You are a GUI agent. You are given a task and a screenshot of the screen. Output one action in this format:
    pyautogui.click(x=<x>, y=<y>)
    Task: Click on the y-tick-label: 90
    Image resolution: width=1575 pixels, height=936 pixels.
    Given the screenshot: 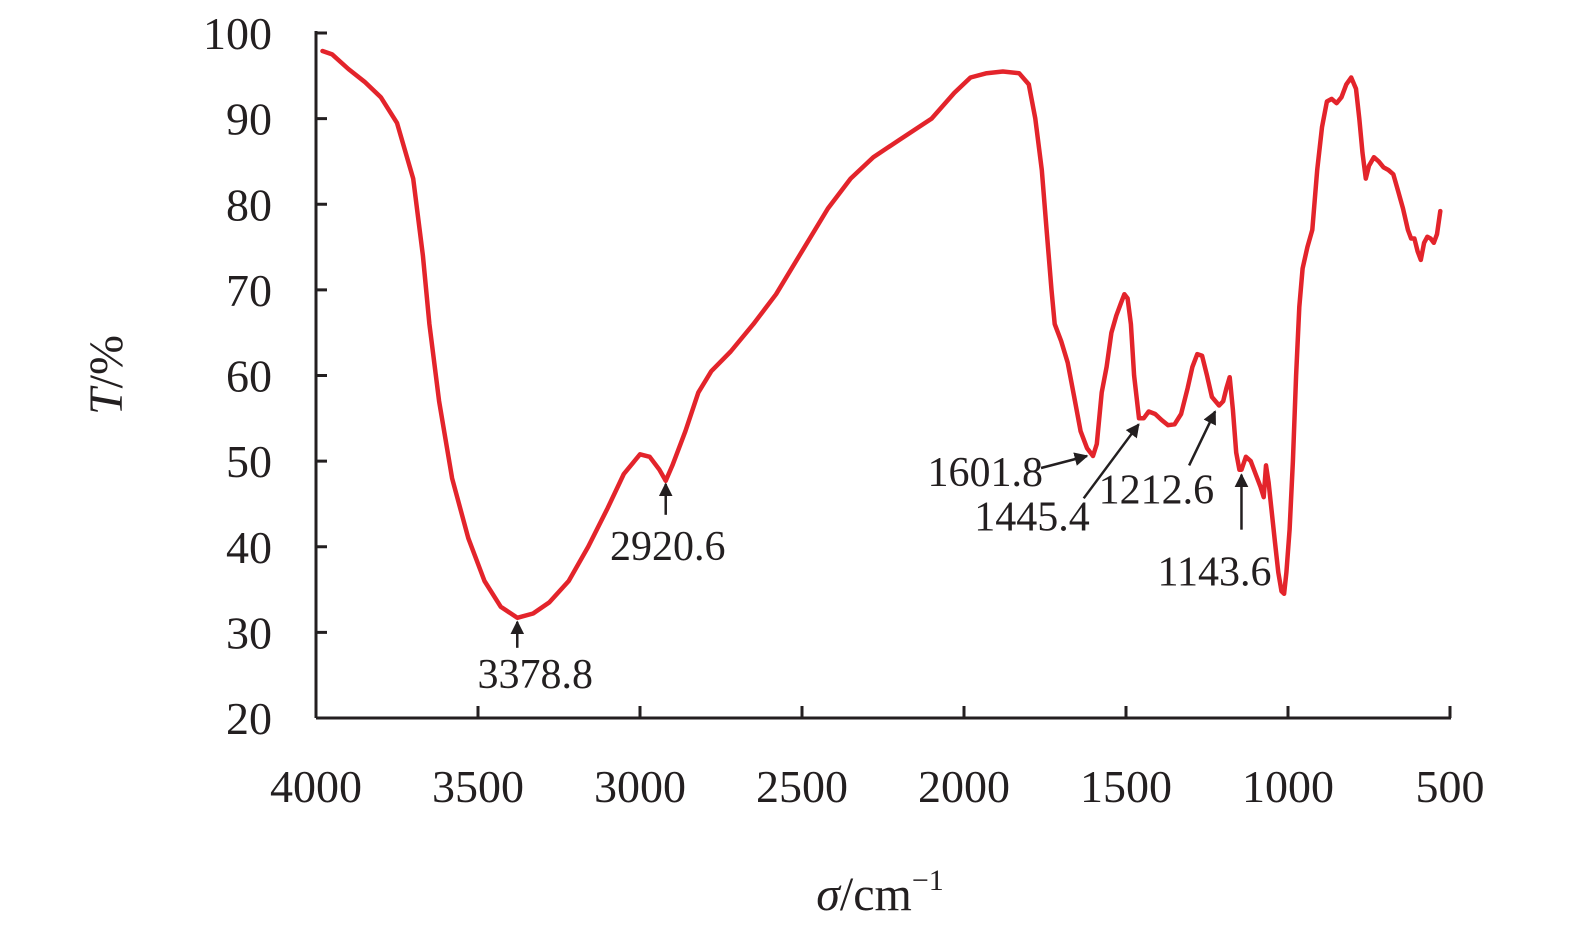 What is the action you would take?
    pyautogui.click(x=249, y=119)
    